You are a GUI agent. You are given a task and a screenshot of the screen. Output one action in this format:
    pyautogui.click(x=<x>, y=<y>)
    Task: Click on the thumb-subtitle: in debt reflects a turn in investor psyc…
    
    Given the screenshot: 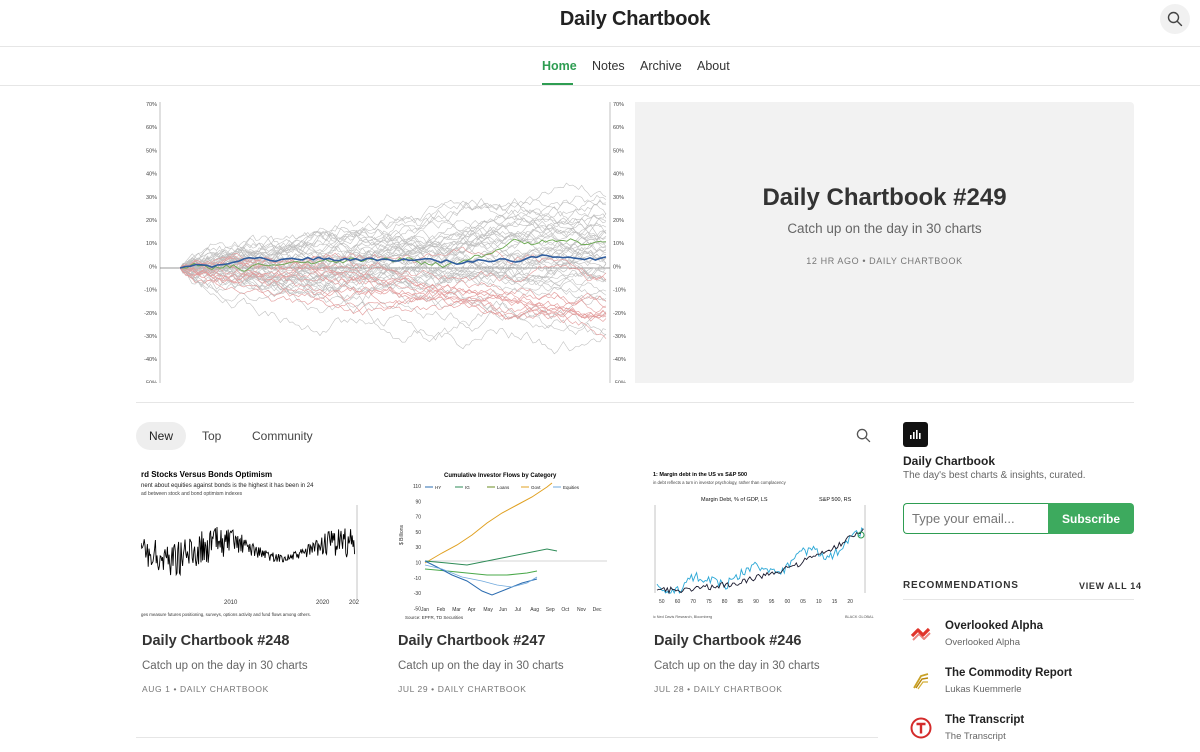 What is the action you would take?
    pyautogui.click(x=720, y=482)
    